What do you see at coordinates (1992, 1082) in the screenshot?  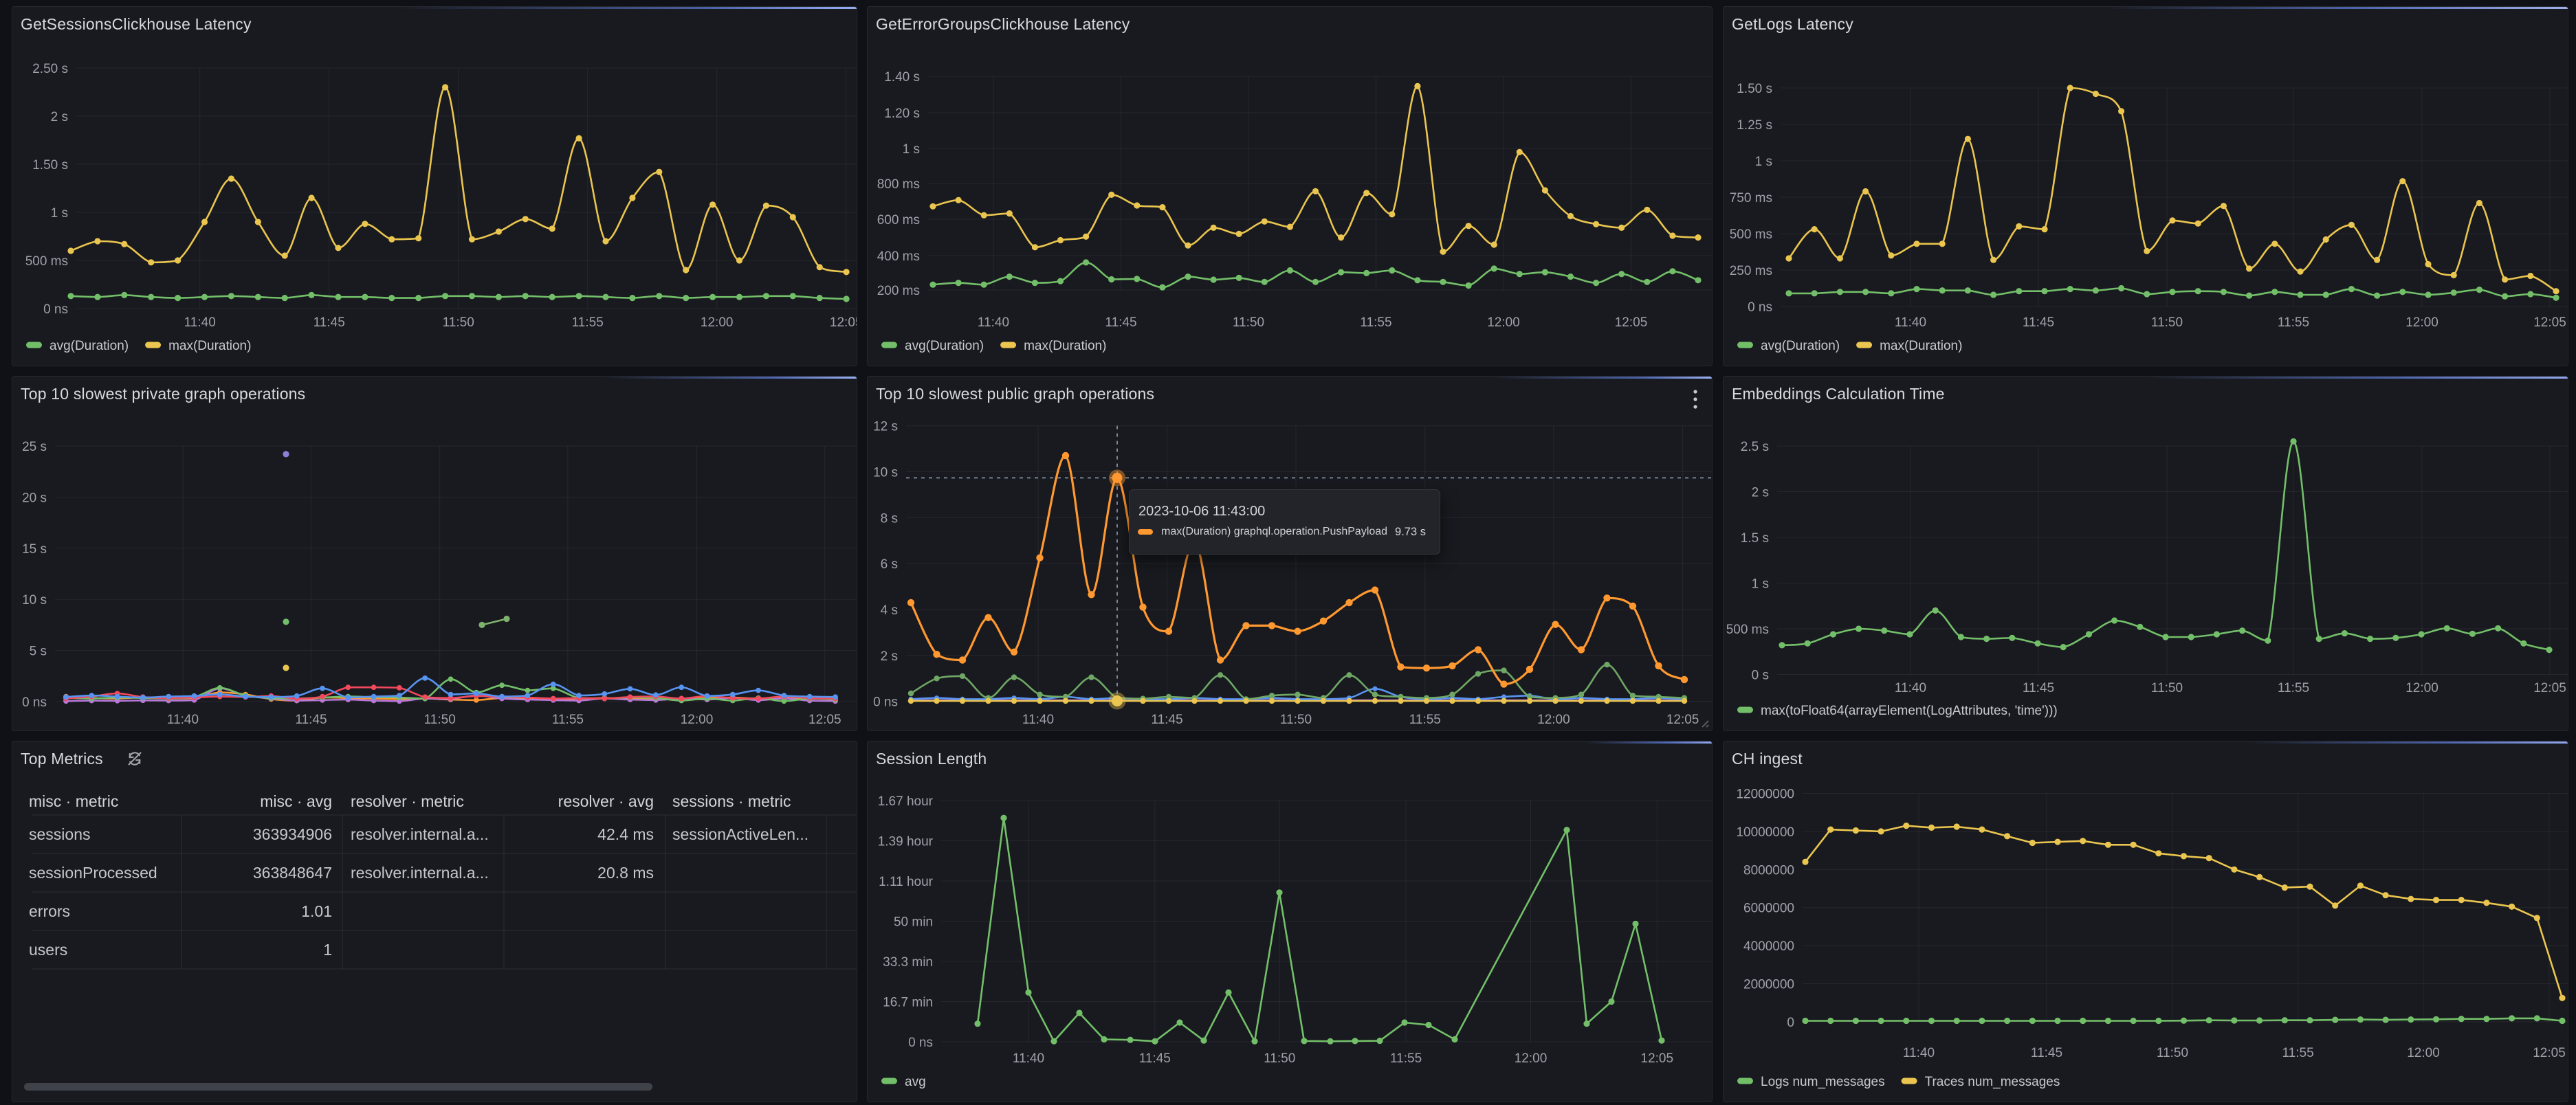 I see `svg-text: Traces num_messages` at bounding box center [1992, 1082].